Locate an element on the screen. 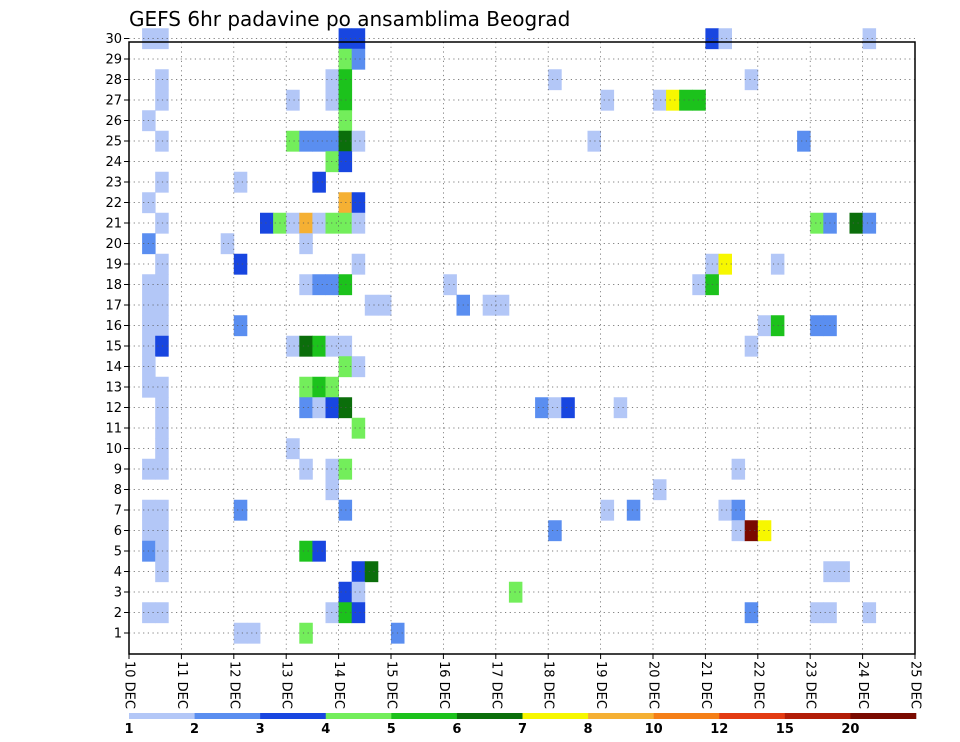 This screenshot has width=960, height=742. y-tick-label: 15 is located at coordinates (113, 347).